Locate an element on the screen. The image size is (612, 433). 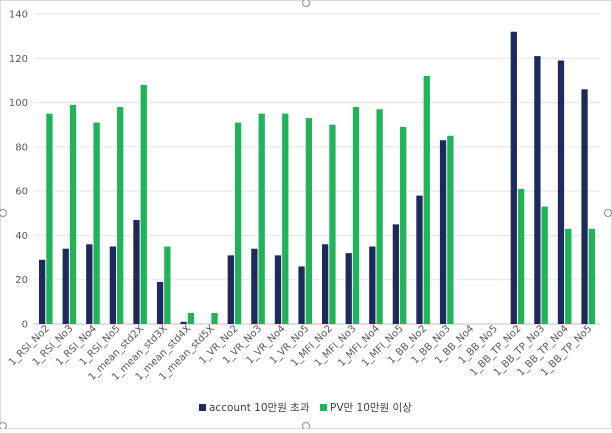
selection-handle-left is located at coordinates (3, 213).